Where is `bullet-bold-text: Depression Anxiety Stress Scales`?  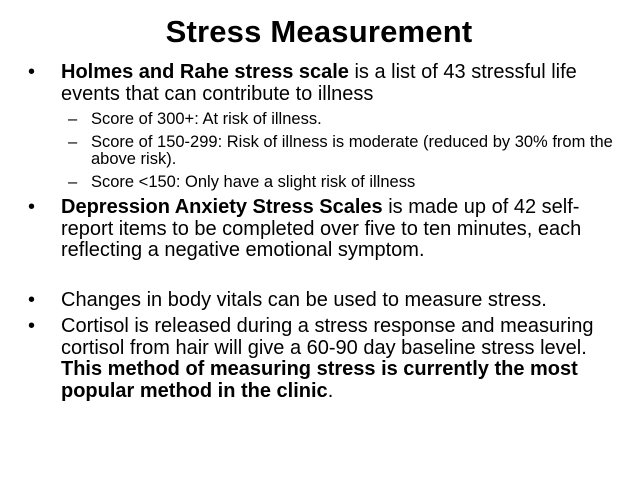
bullet-bold-text: Depression Anxiety Stress Scales is located at coordinates (222, 207).